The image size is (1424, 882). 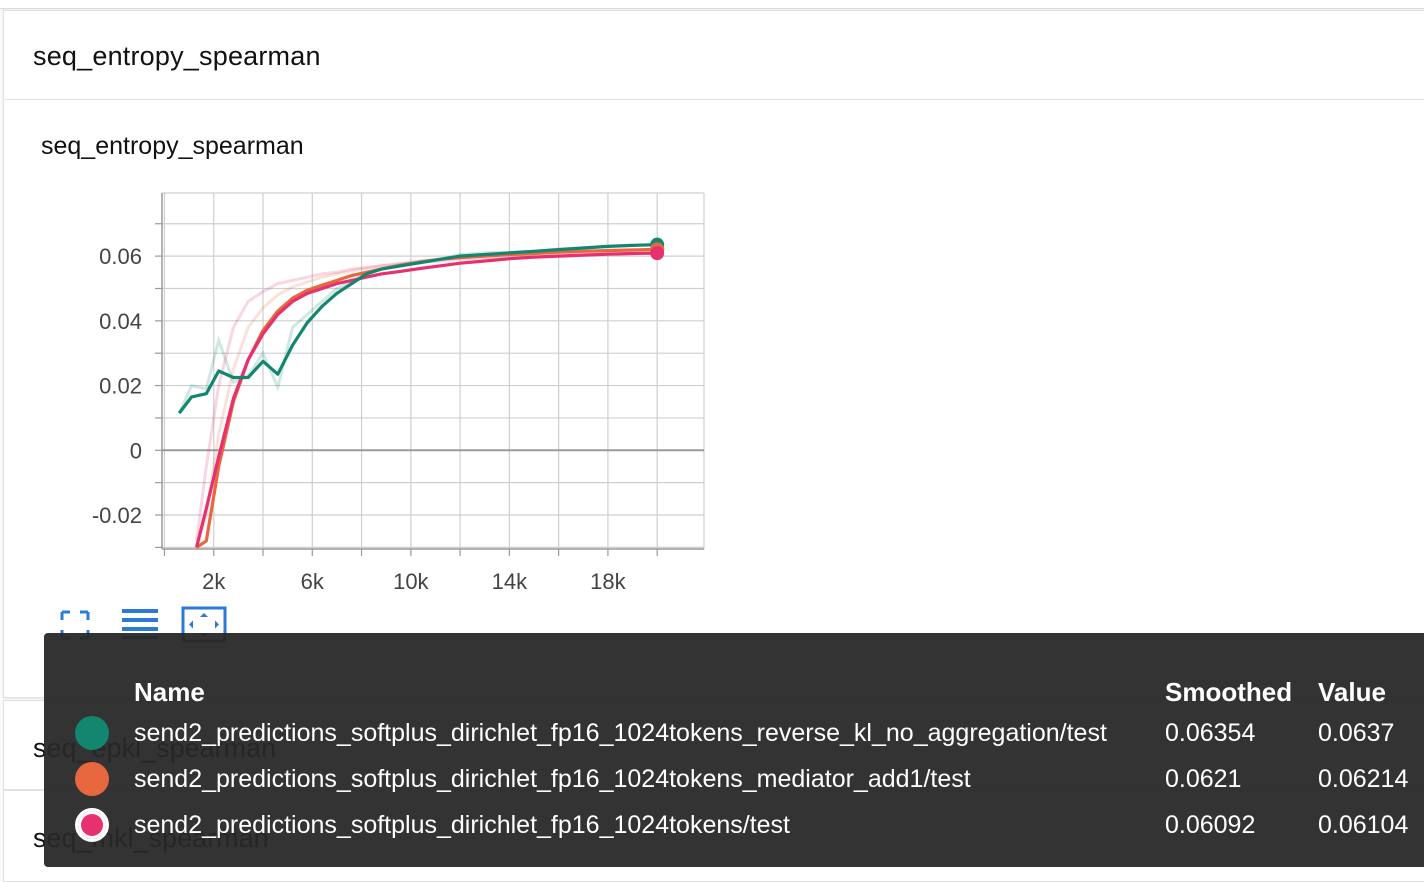 What do you see at coordinates (714, 55) in the screenshot?
I see `section-header: seq_entropy_spearman` at bounding box center [714, 55].